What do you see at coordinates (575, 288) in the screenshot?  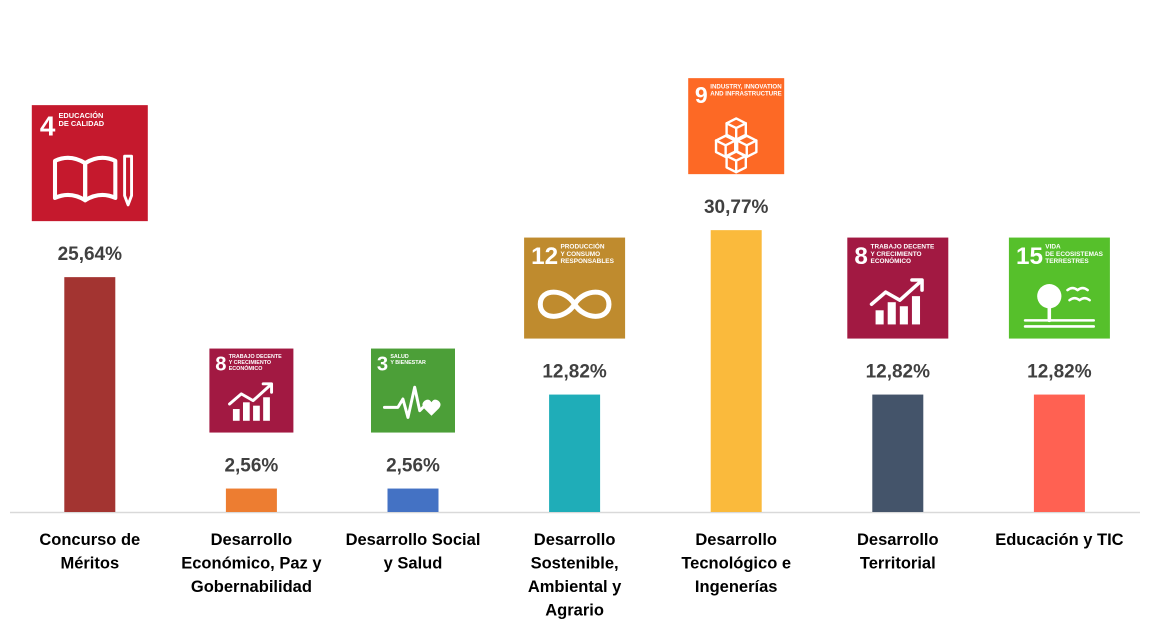 I see `sdg-badge: 12 PRODUCCIÓN Y CONSUMO RESPONSABLES` at bounding box center [575, 288].